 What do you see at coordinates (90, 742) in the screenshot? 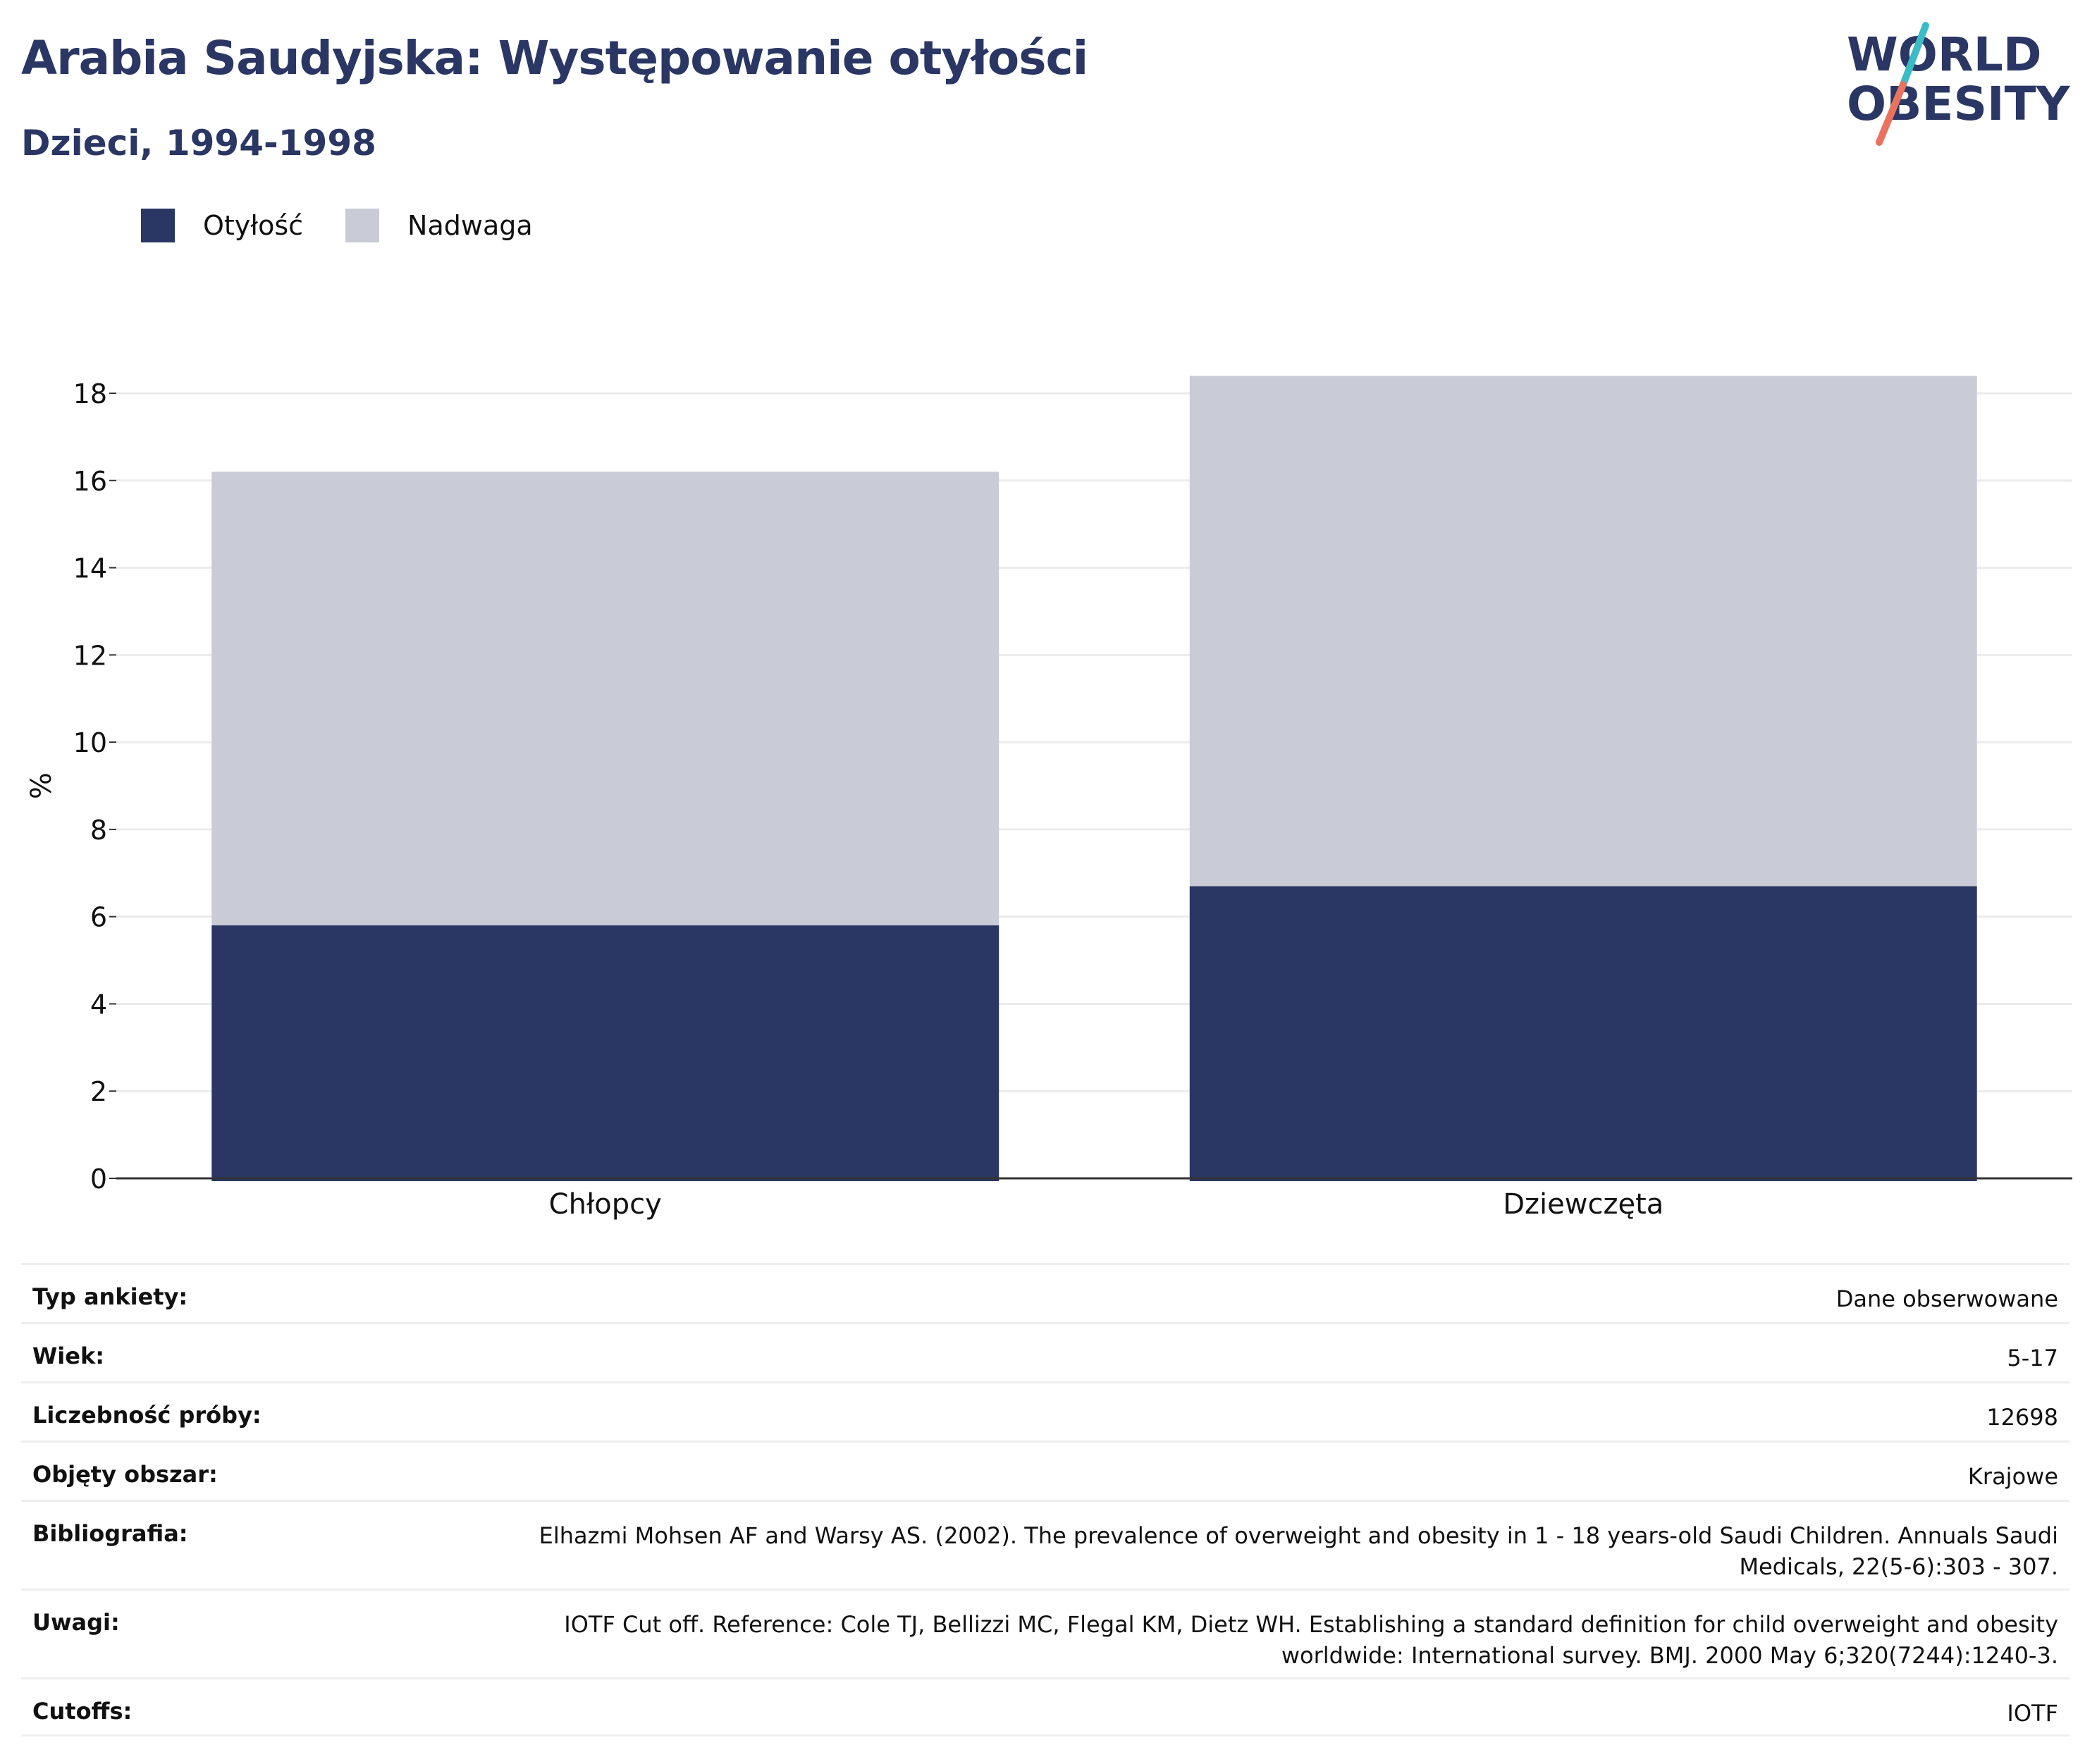
I see `y-tick-label: 10` at bounding box center [90, 742].